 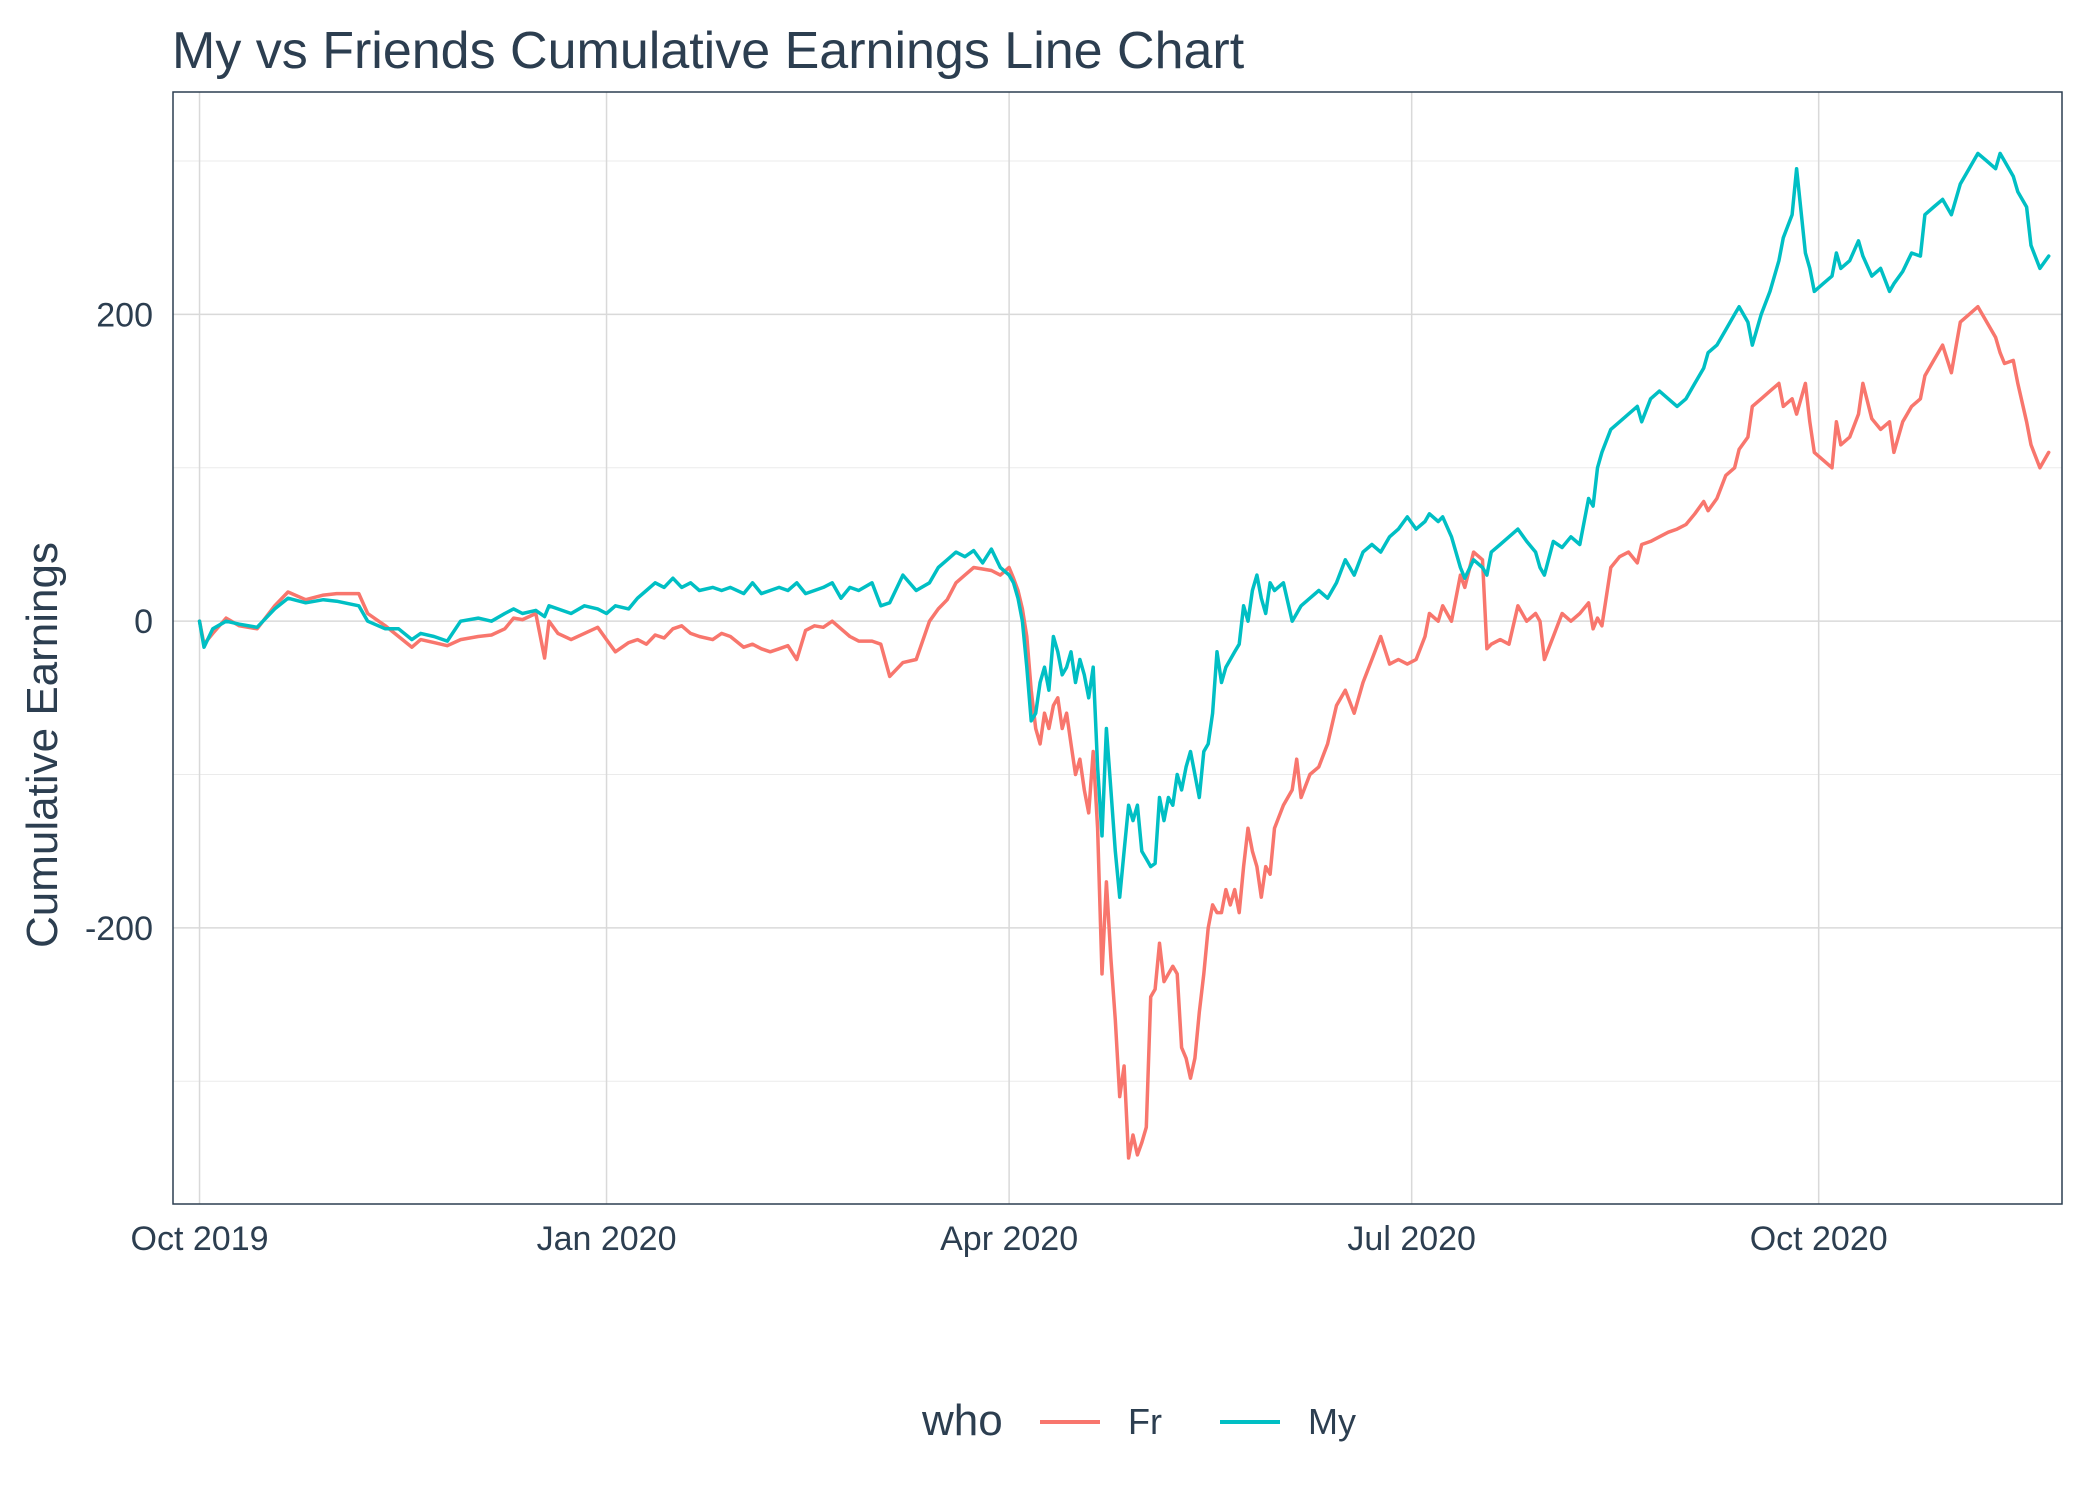 I want to click on legend: who Fr My, so click(x=1138, y=1420).